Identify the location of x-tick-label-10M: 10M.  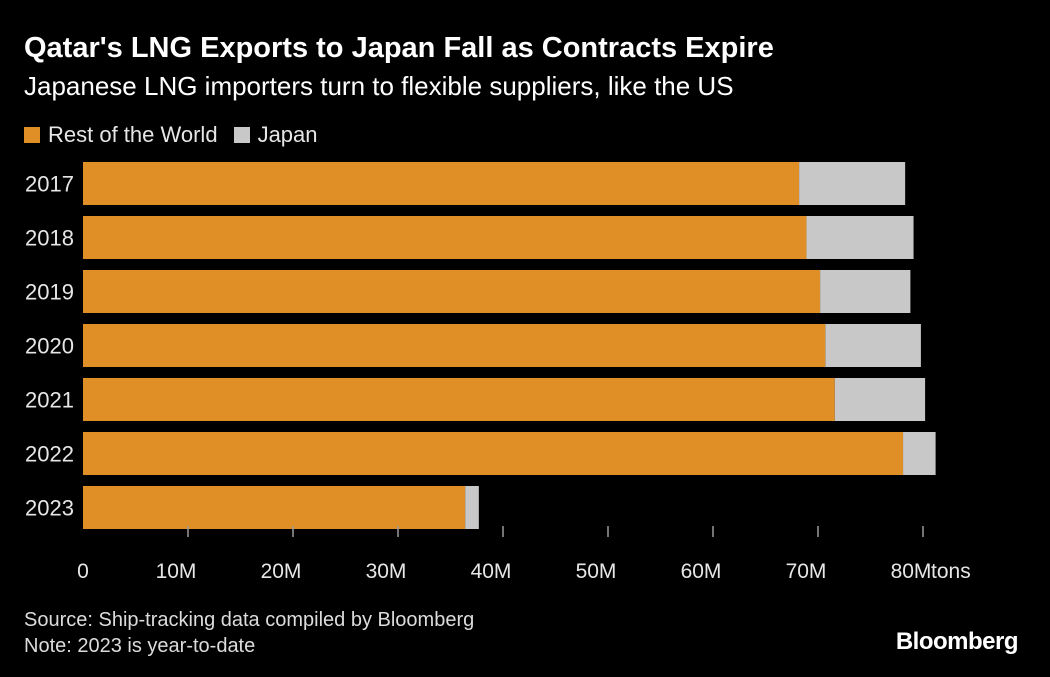
(176, 571).